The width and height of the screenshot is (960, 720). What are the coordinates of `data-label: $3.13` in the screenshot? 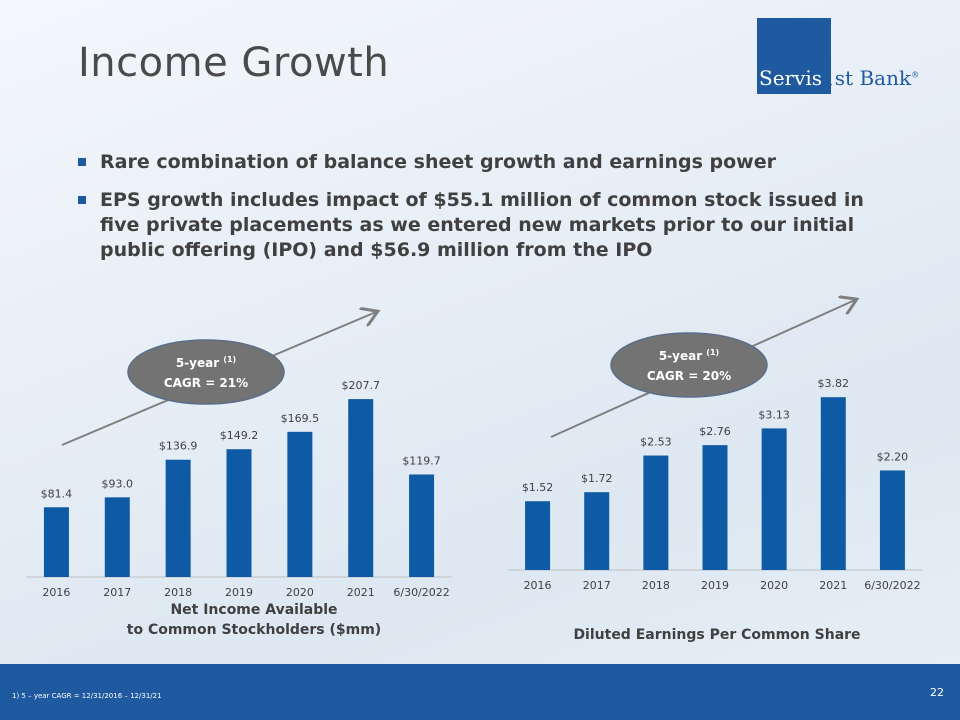 It's located at (774, 414).